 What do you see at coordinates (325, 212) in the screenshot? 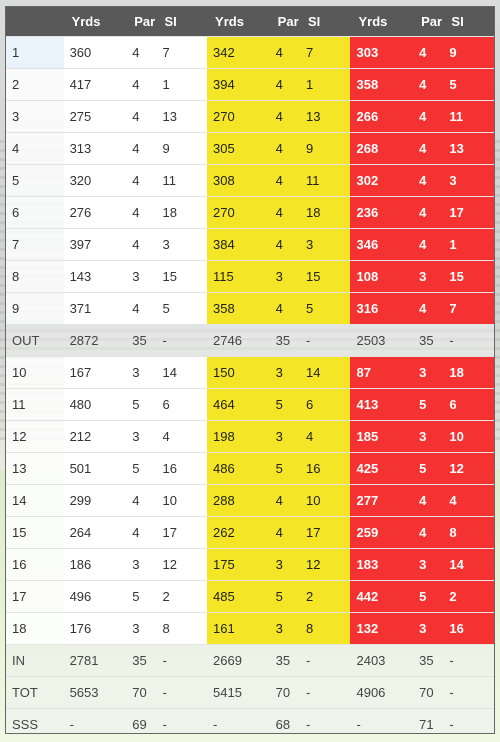
I see `cell-yellow-si: 18` at bounding box center [325, 212].